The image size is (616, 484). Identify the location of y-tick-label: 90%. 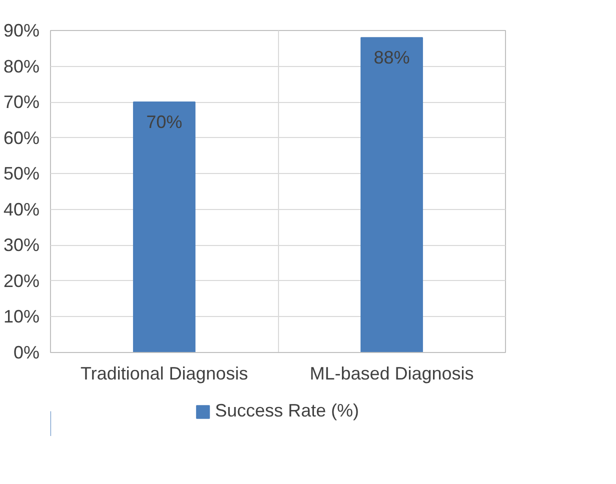
(21, 30).